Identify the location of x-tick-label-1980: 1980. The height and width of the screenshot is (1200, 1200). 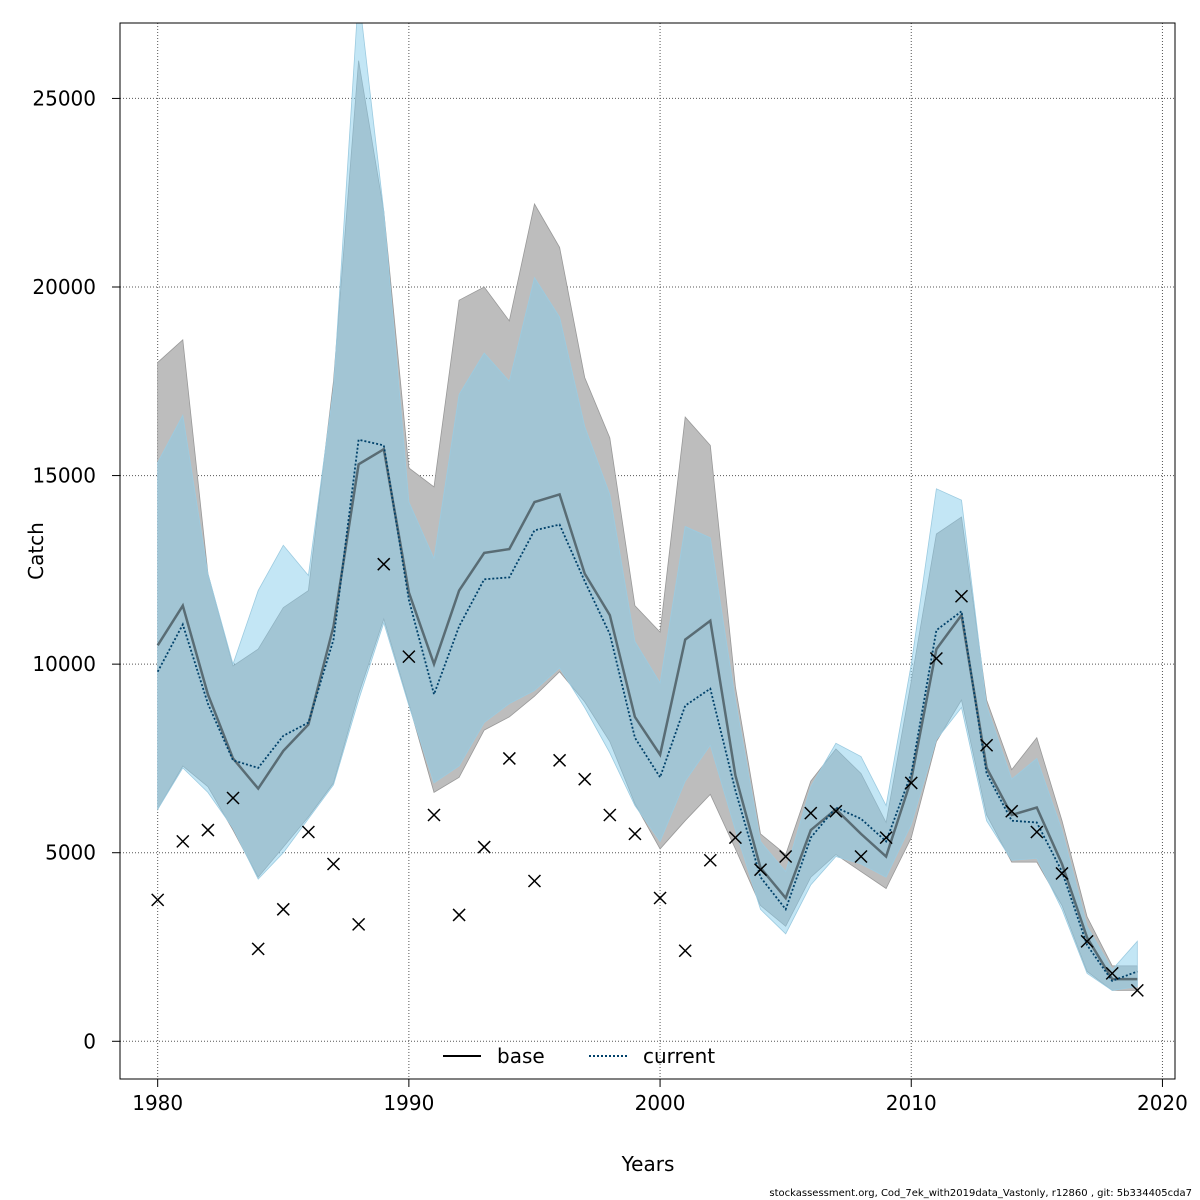
(157, 1103).